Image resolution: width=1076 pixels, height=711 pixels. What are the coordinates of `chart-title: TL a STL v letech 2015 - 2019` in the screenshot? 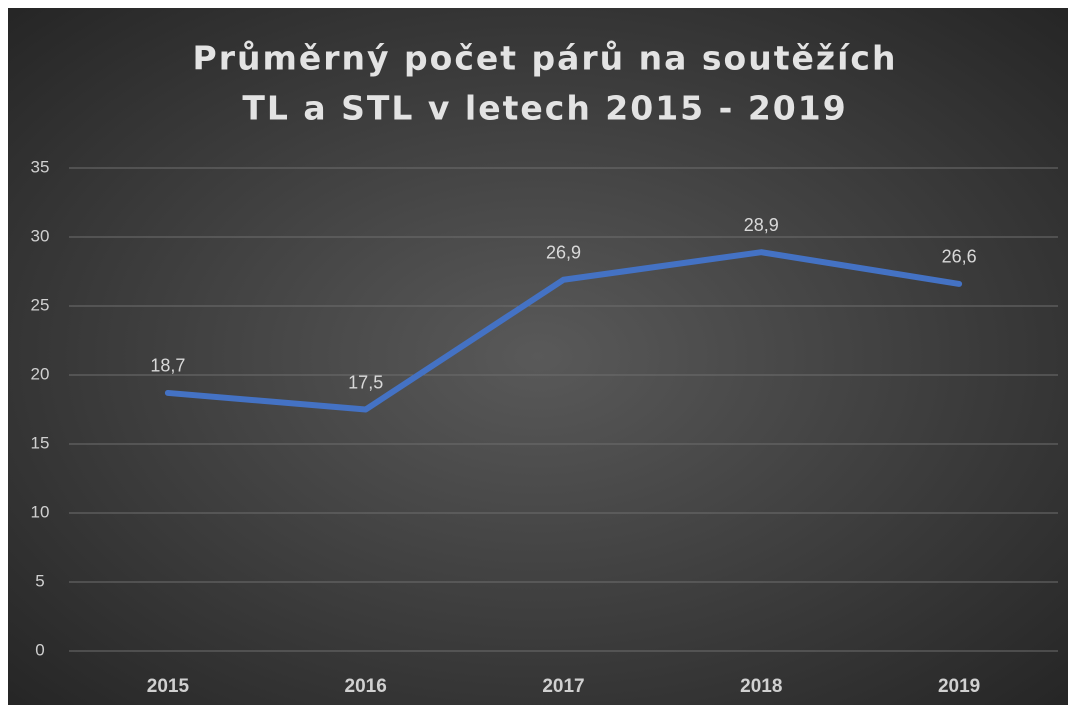 It's located at (544, 108).